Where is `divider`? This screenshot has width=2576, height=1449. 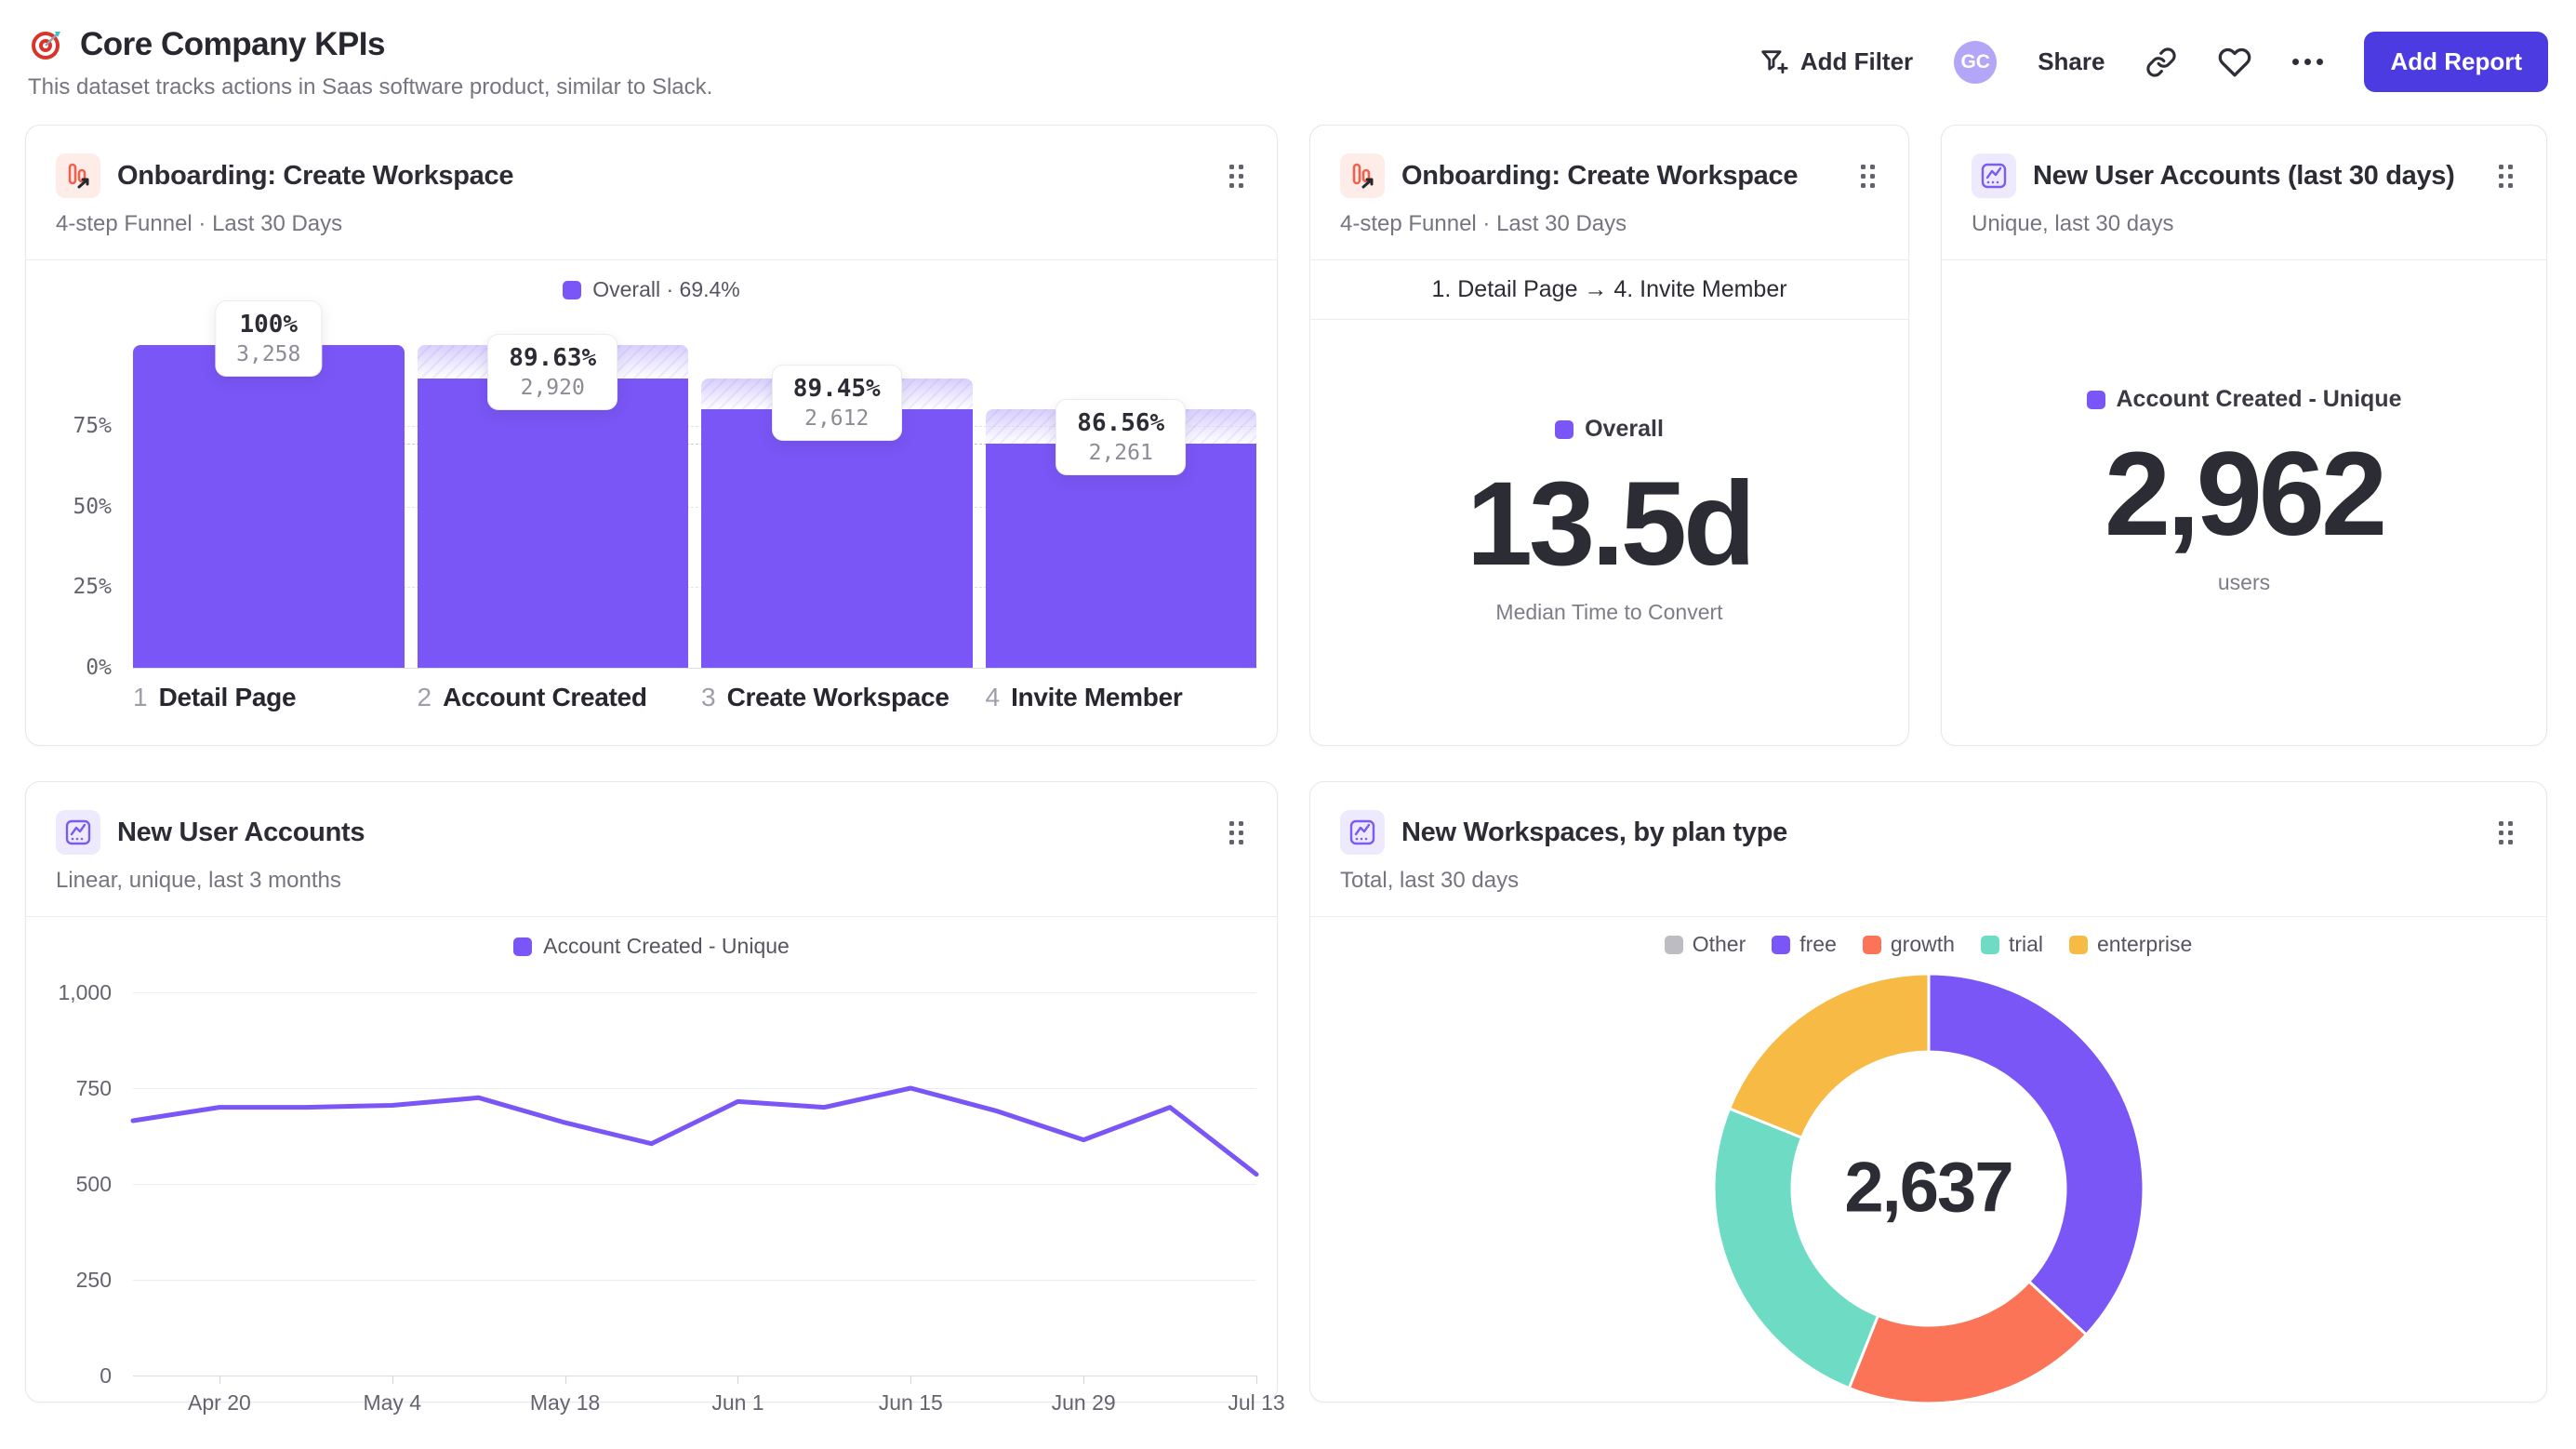
divider is located at coordinates (651, 916).